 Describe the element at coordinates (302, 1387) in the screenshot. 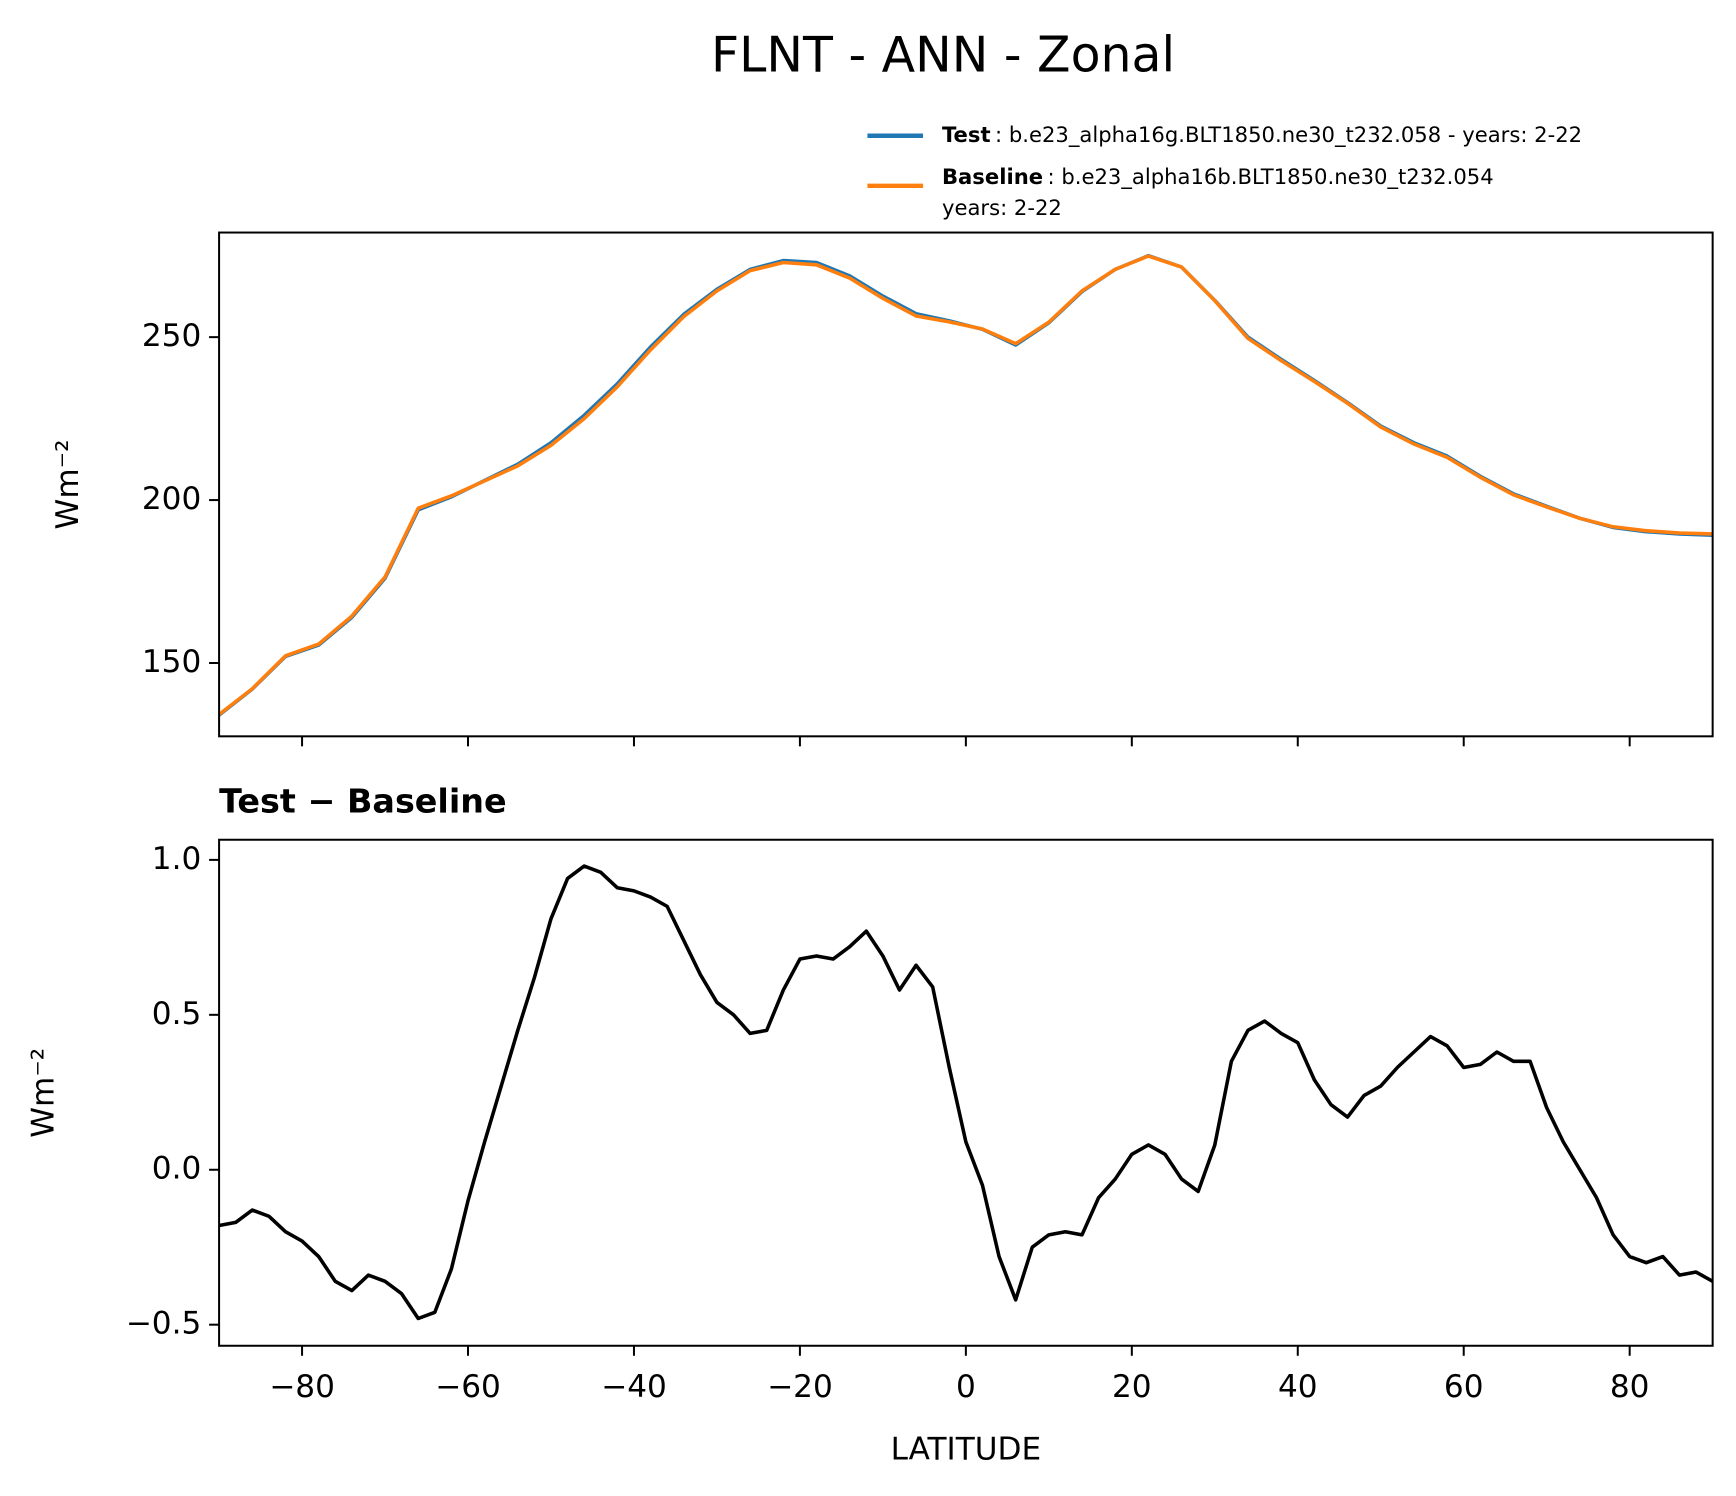

I see `x-tick-label: −80` at that location.